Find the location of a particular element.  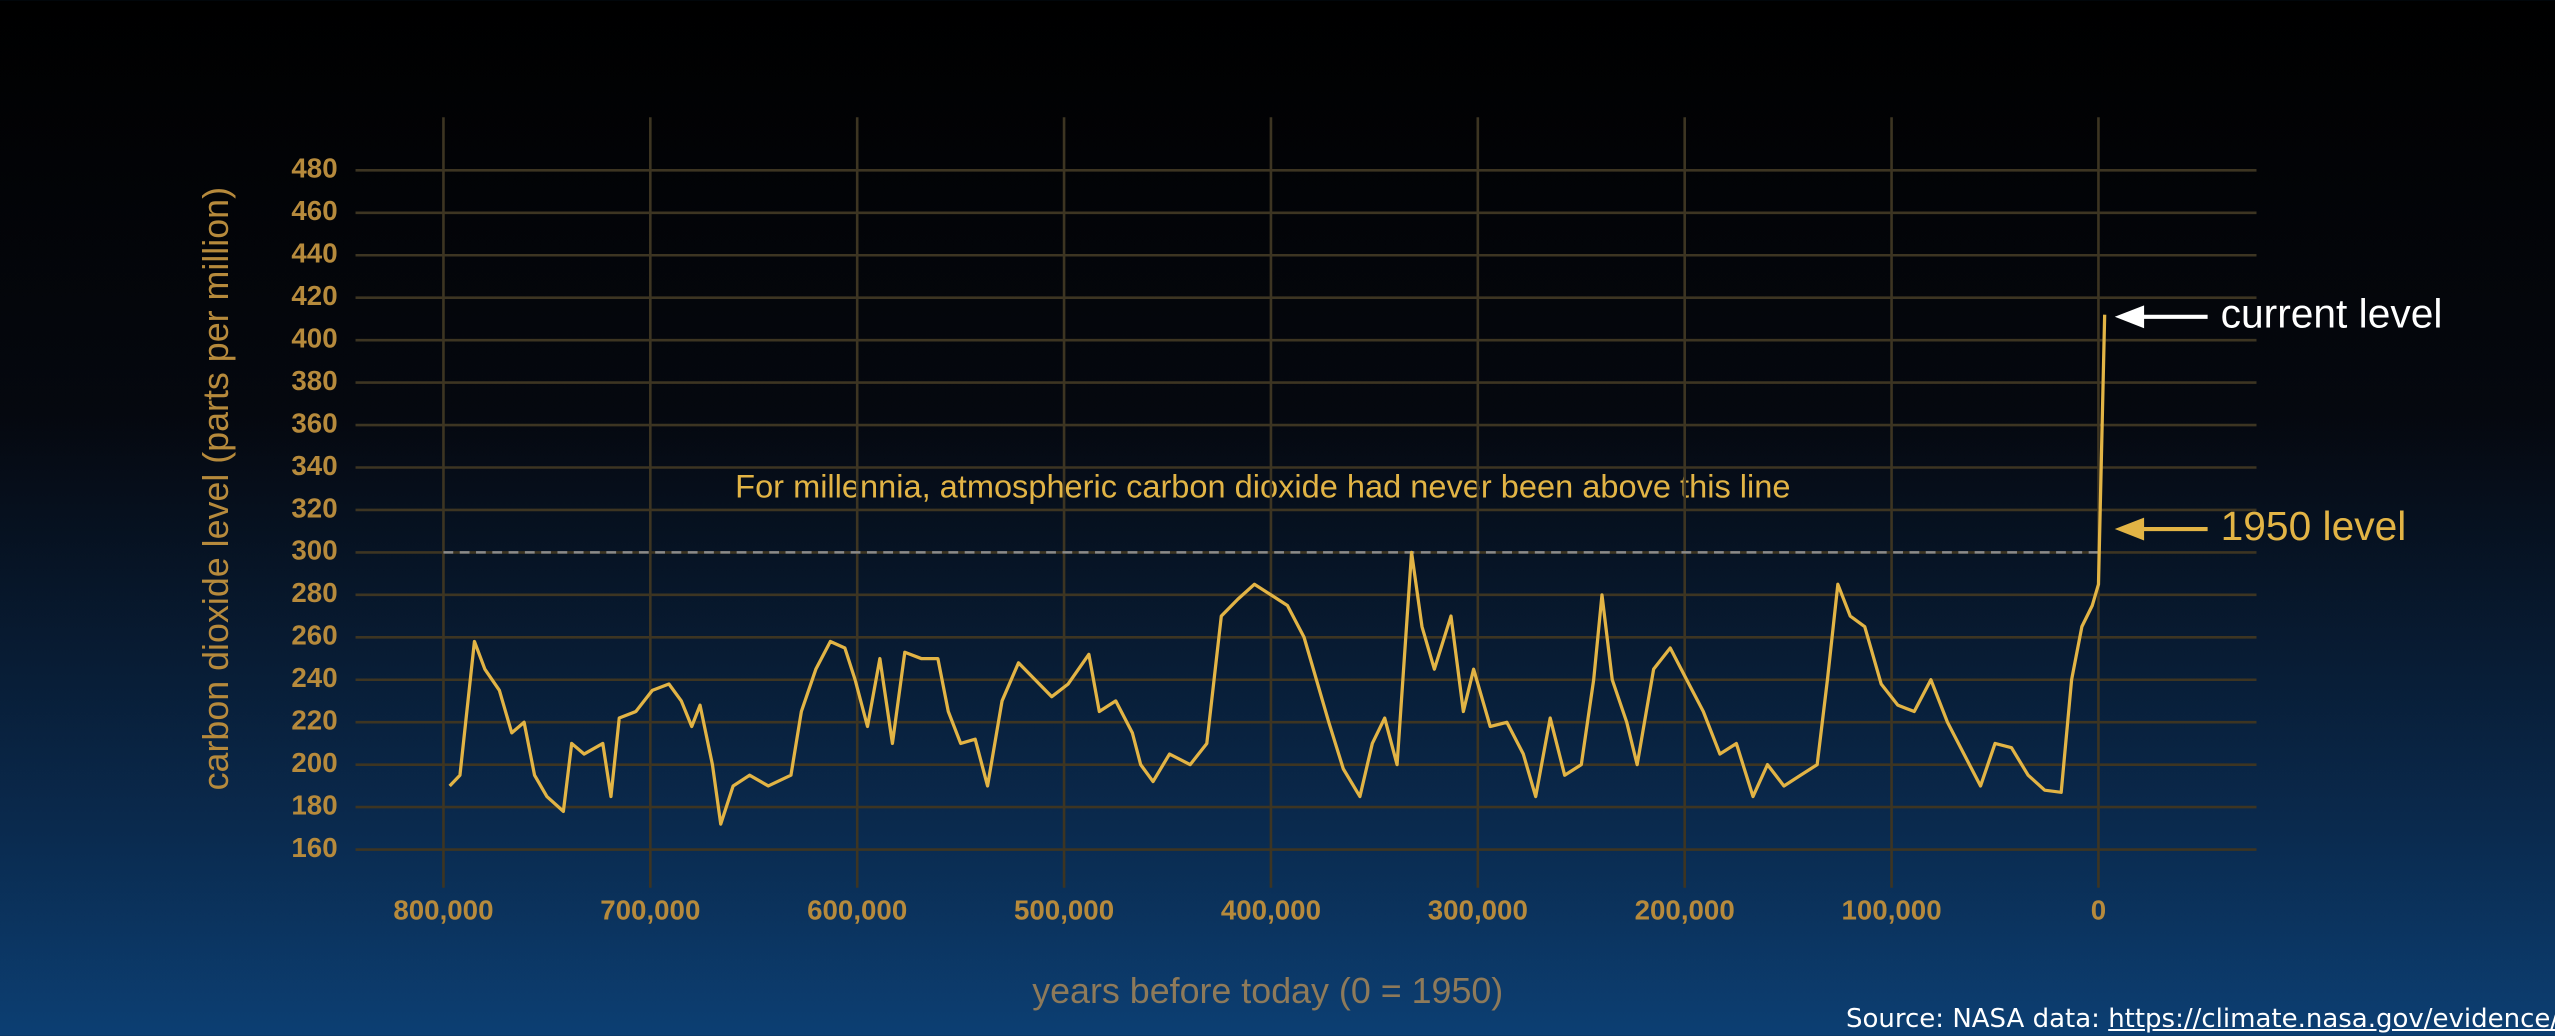

annotation-text: 1950 level is located at coordinates (2314, 526).